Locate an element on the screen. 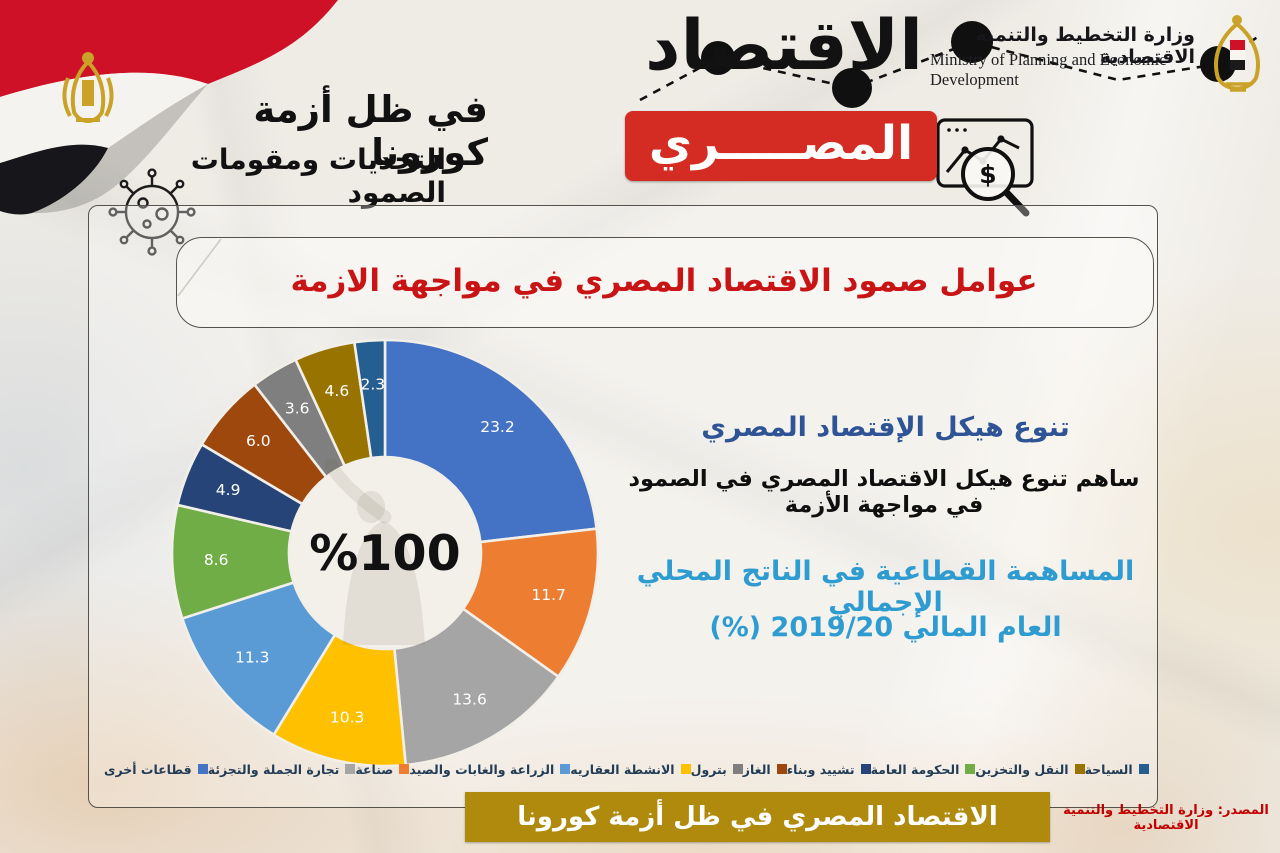 This screenshot has width=1280, height=853. slice-value-label: 3.6 is located at coordinates (297, 409).